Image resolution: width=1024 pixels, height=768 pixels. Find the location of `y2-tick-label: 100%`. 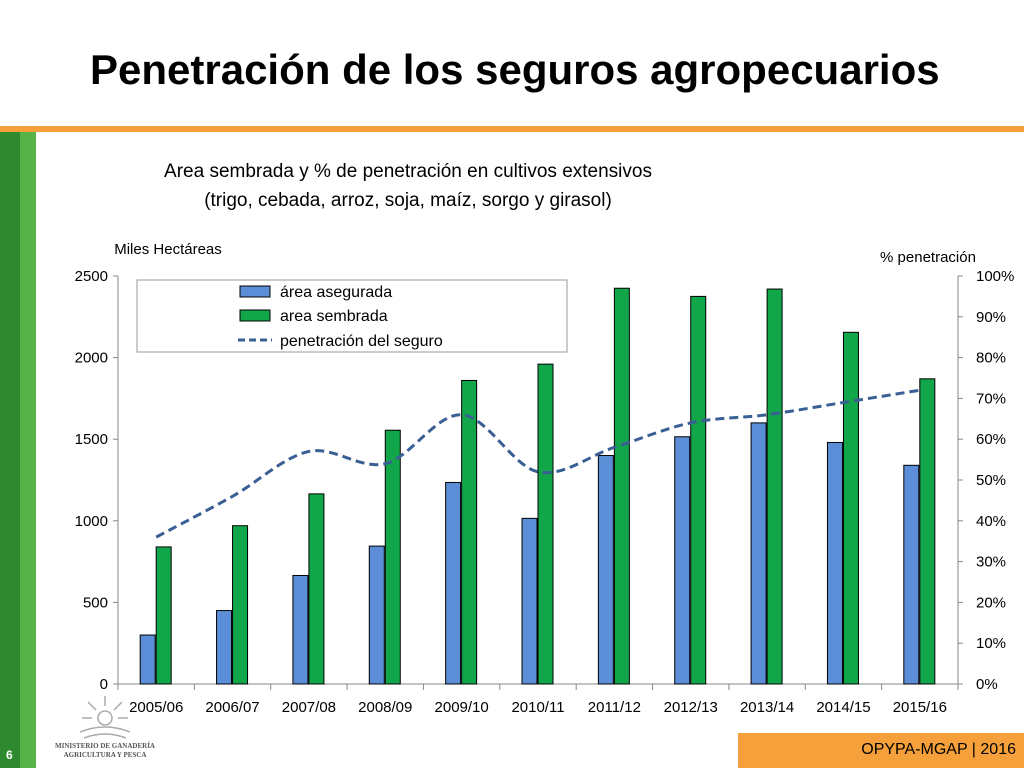

y2-tick-label: 100% is located at coordinates (995, 276).